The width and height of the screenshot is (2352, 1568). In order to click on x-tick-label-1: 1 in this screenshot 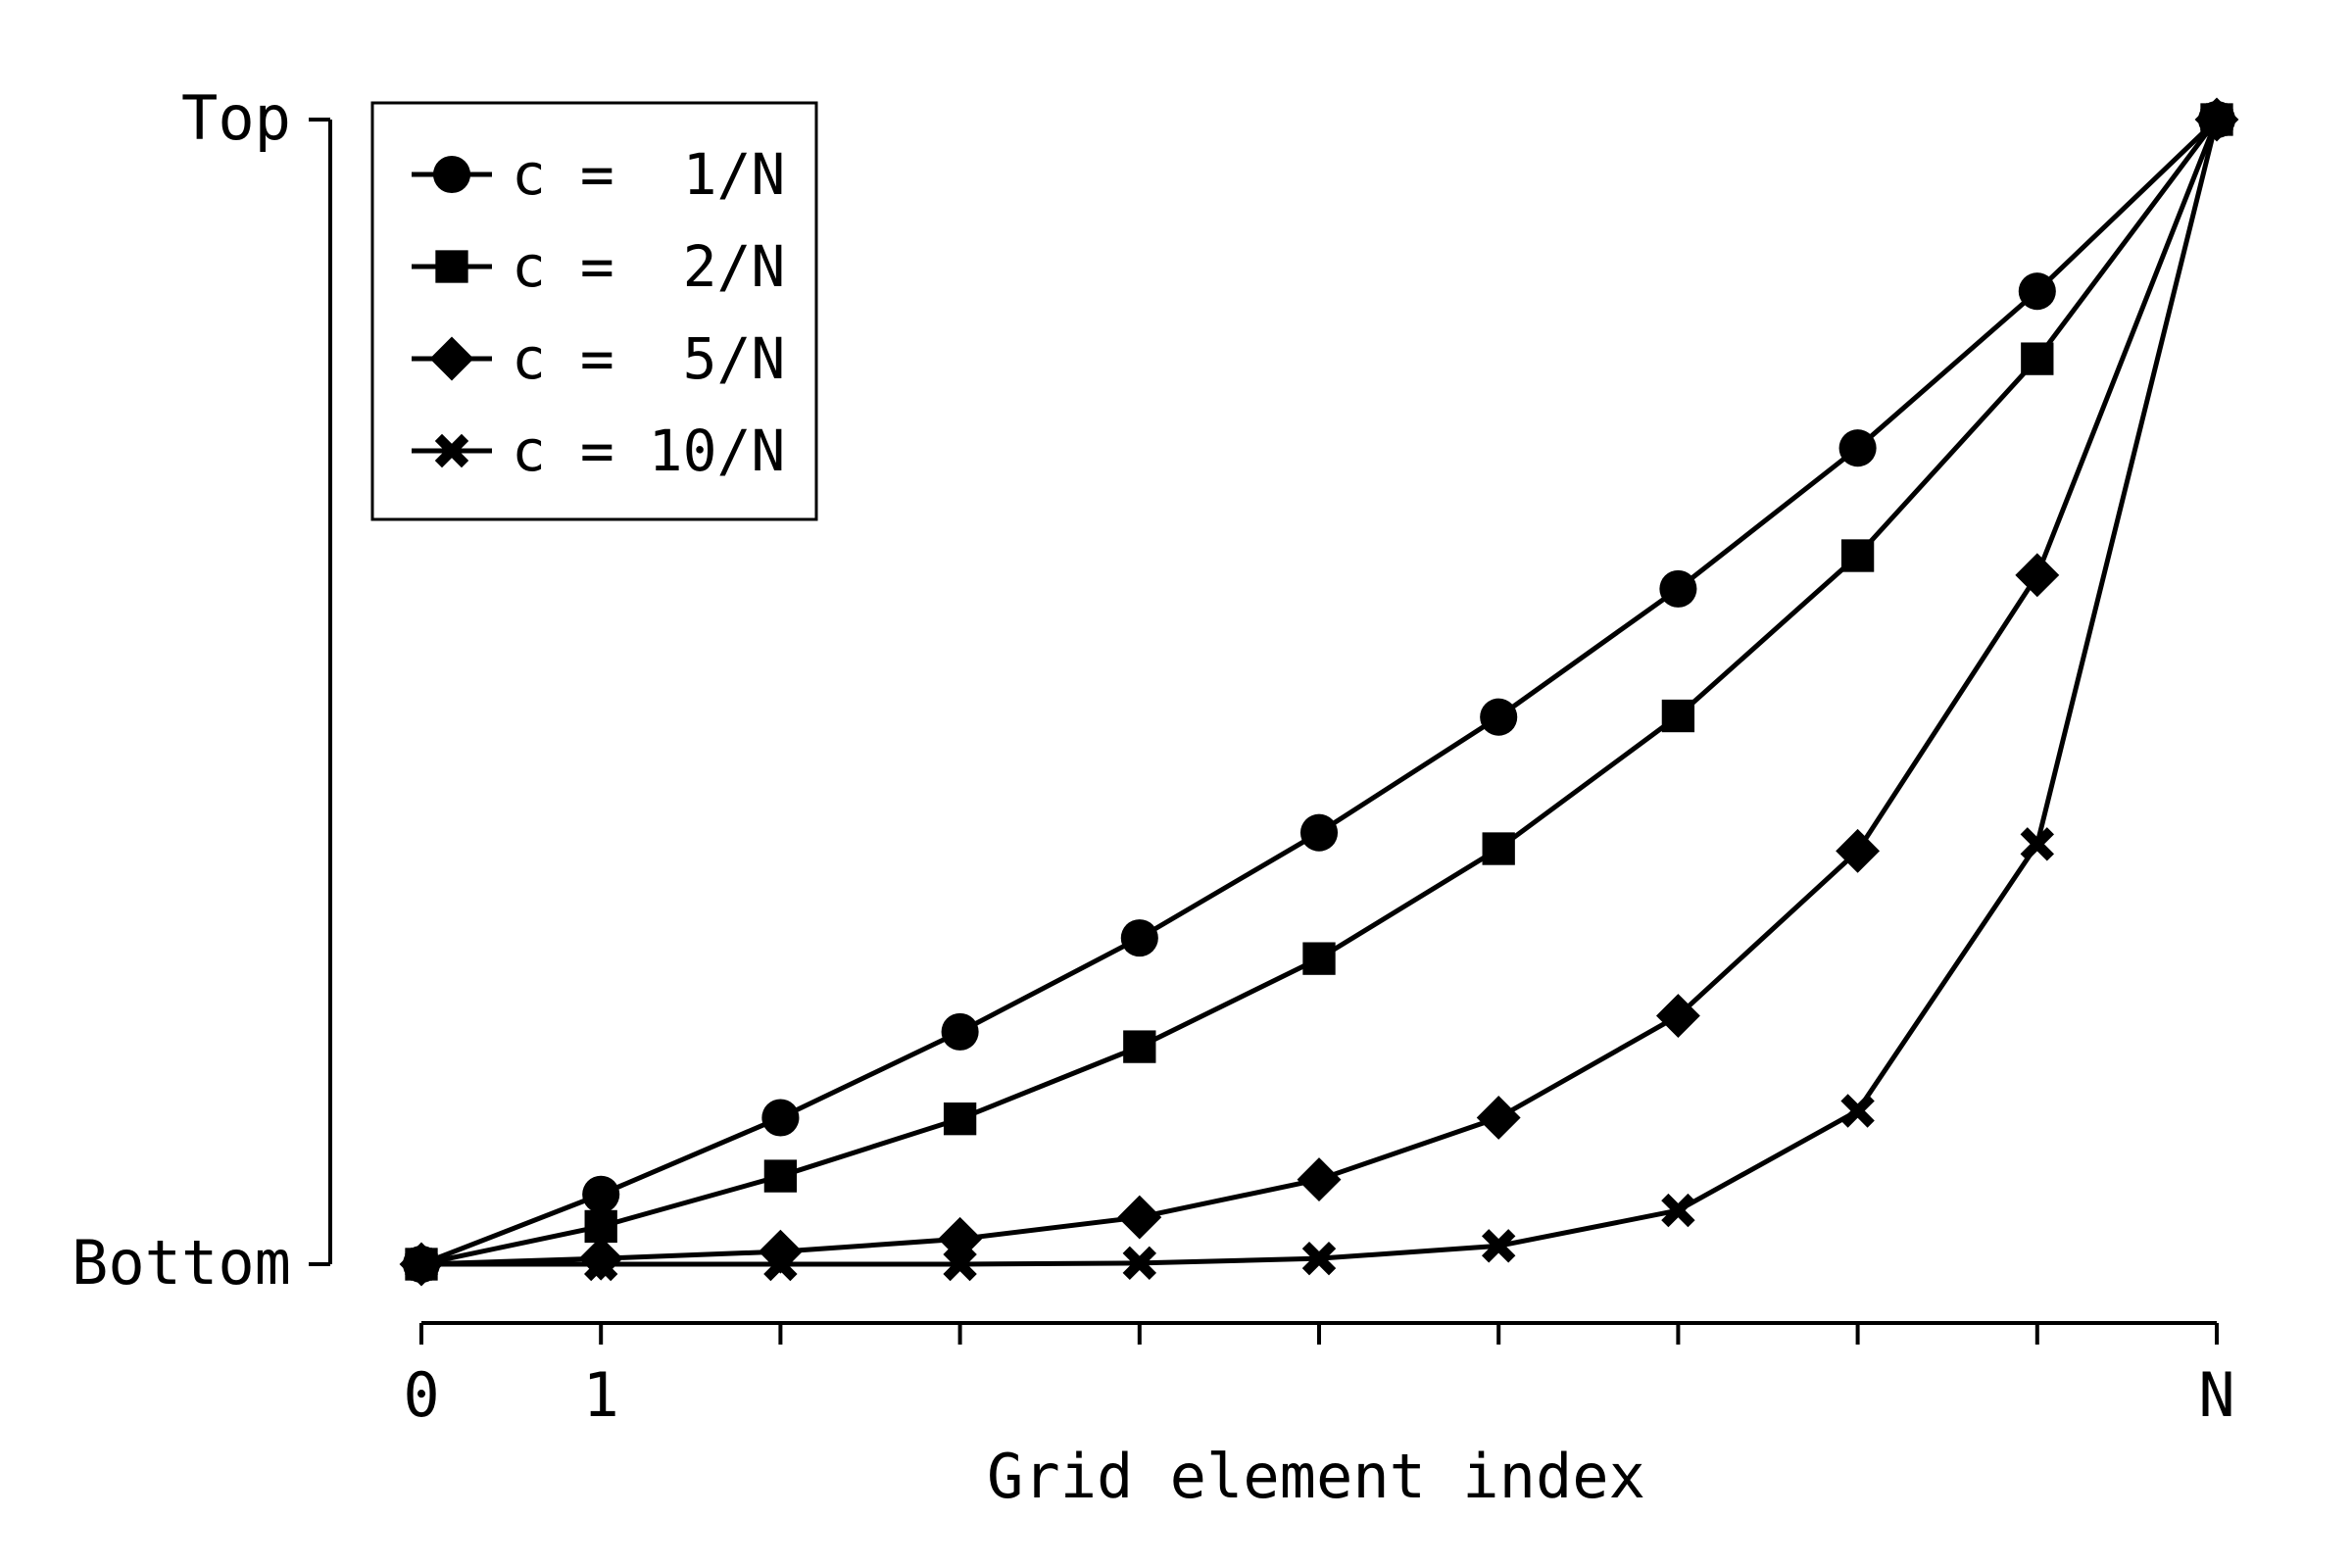, I will do `click(601, 1395)`.